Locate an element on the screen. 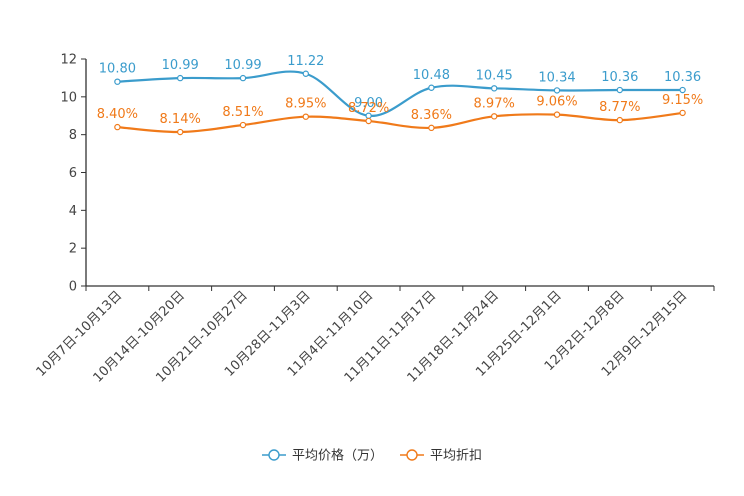 This screenshot has width=744, height=496. series-lines is located at coordinates (400, 103).